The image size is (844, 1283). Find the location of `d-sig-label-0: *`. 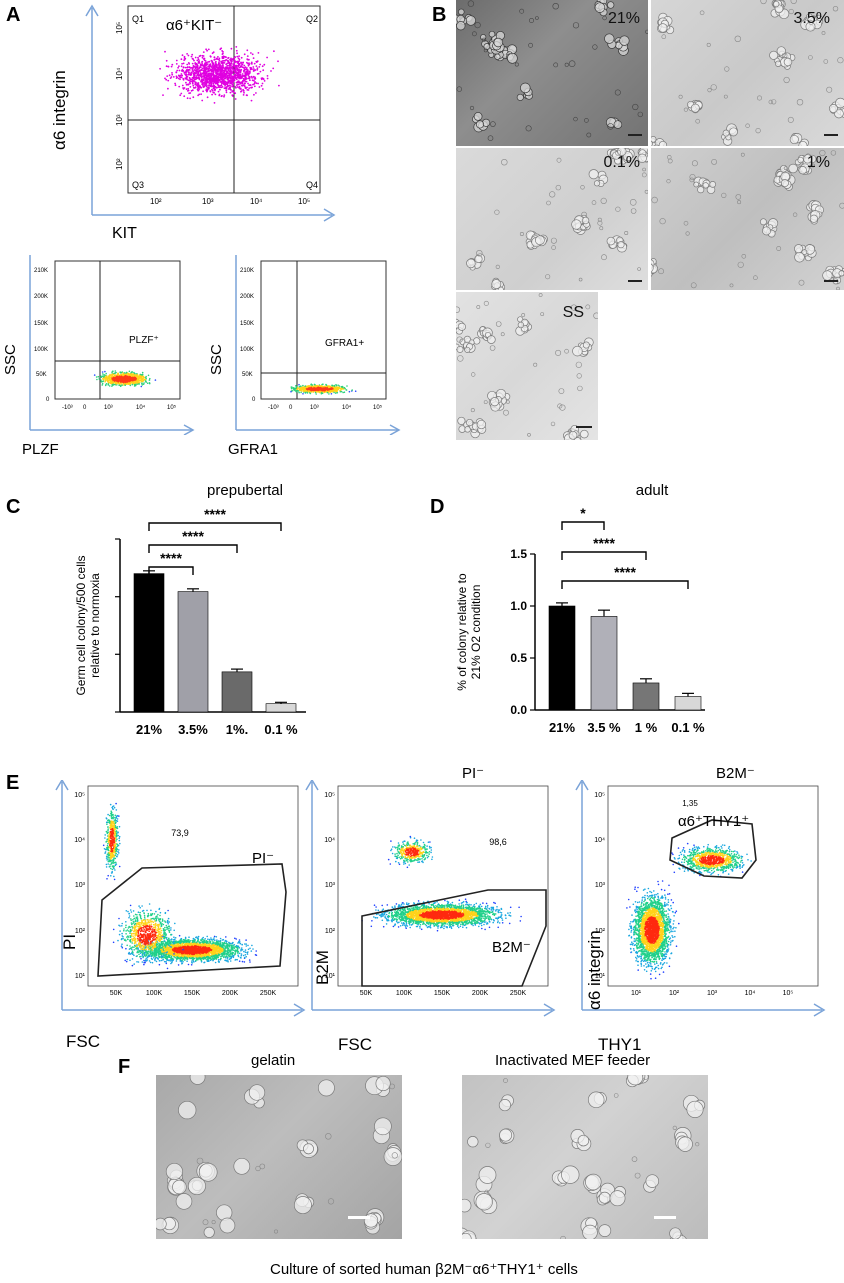

d-sig-label-0: * is located at coordinates (583, 513).